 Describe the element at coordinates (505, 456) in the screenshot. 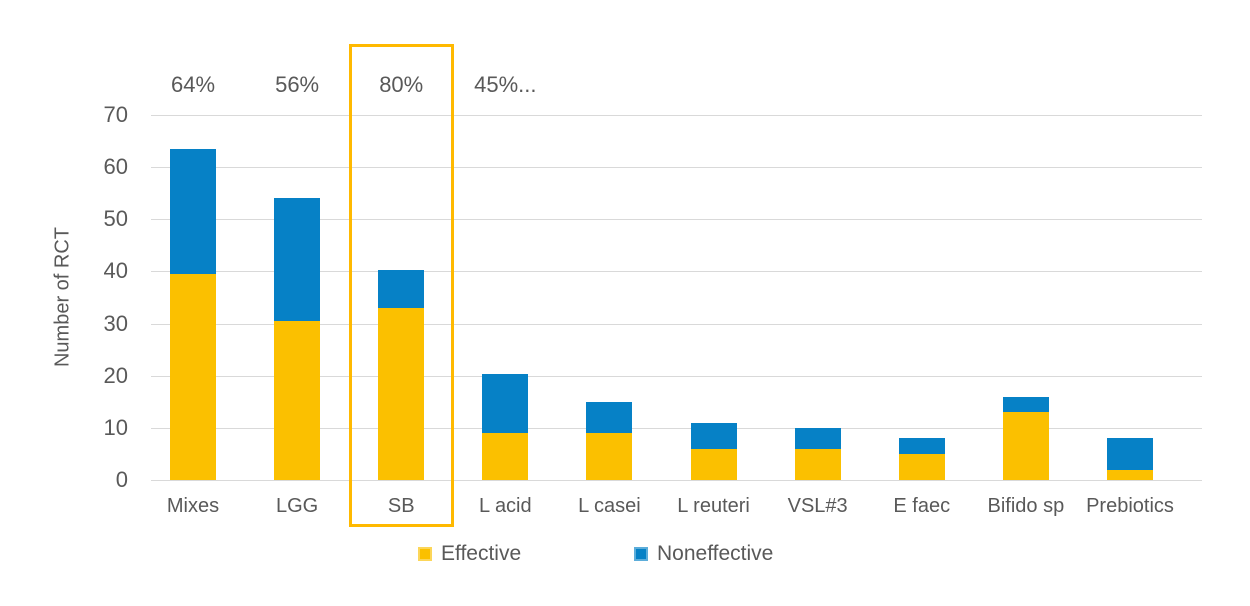

I see `bar-effective-l-acid` at that location.